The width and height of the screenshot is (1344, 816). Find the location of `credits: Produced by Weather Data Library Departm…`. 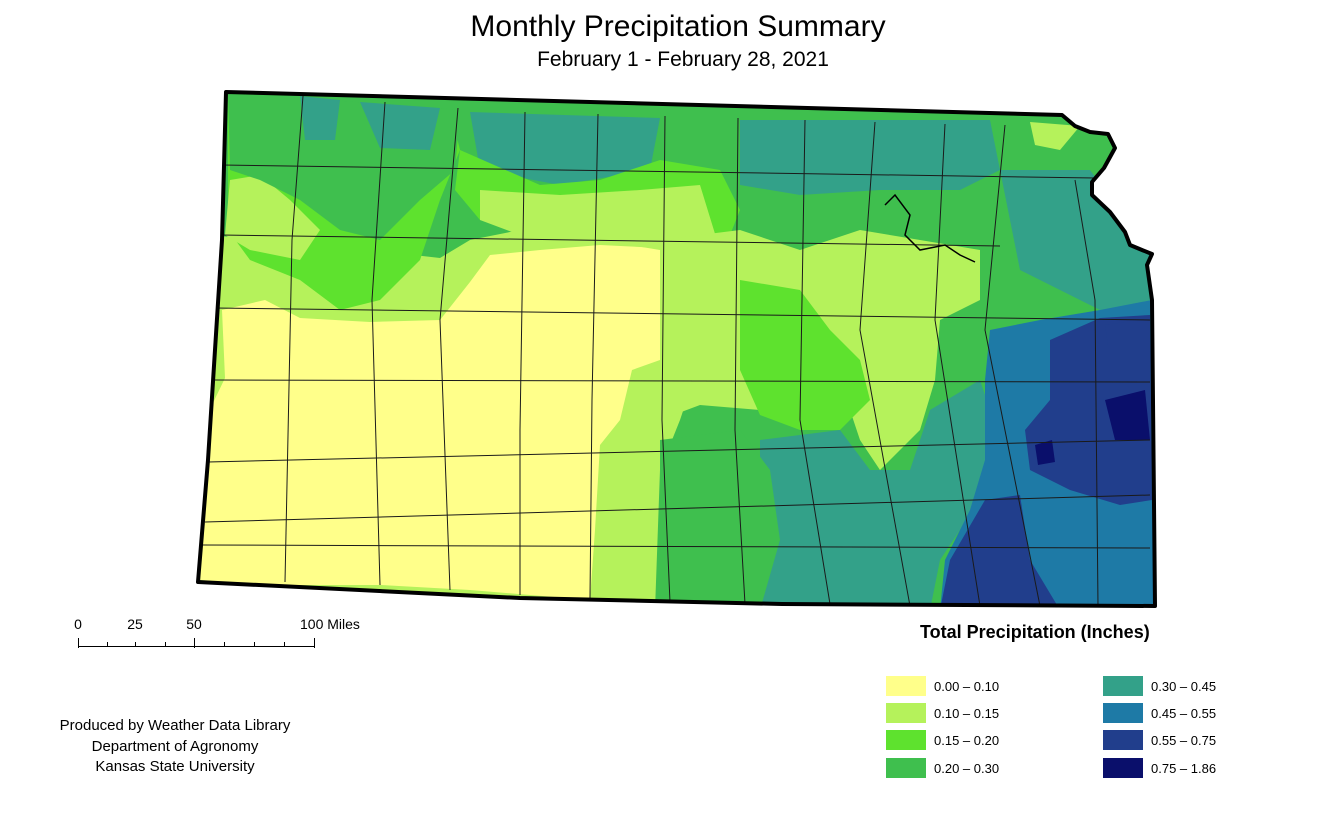

credits: Produced by Weather Data Library Departm… is located at coordinates (175, 747).